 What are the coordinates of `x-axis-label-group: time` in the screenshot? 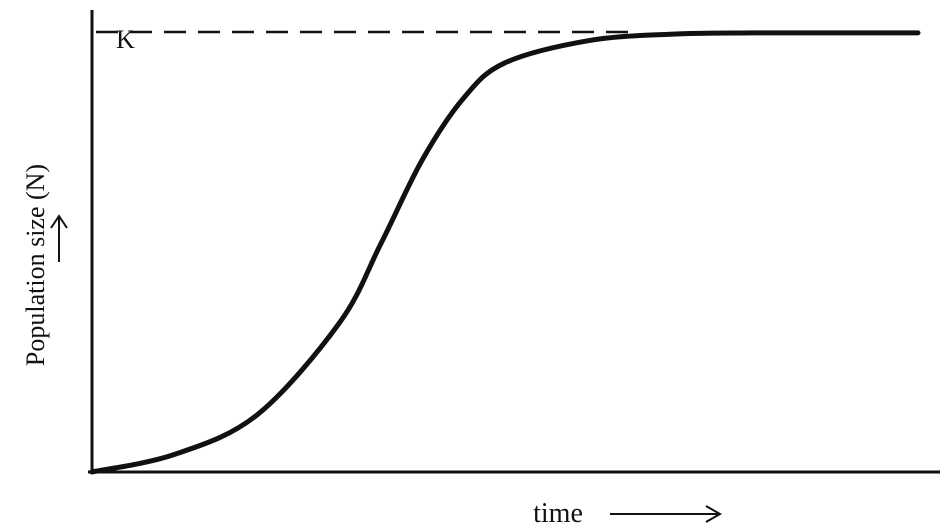 It's located at (558, 513).